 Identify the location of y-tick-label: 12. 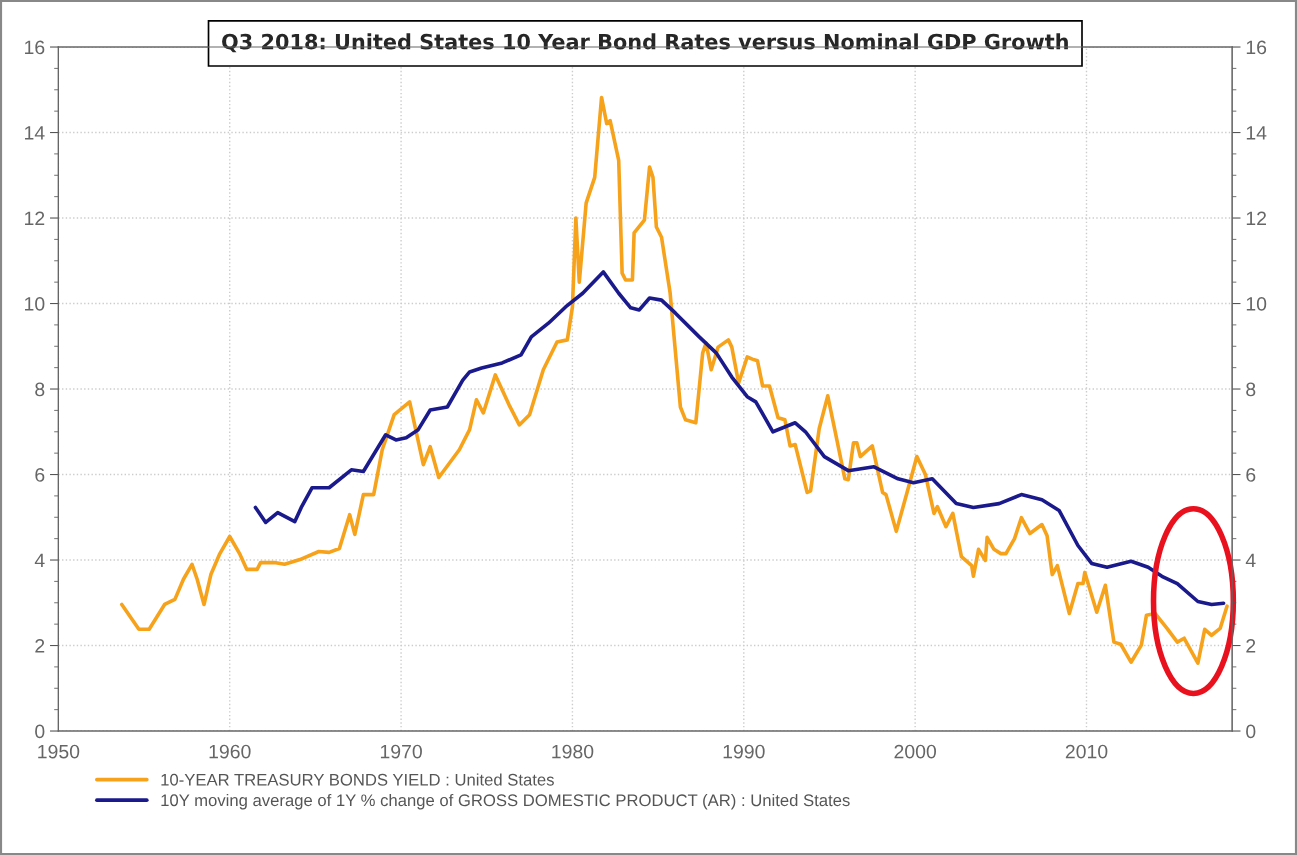
(35, 218).